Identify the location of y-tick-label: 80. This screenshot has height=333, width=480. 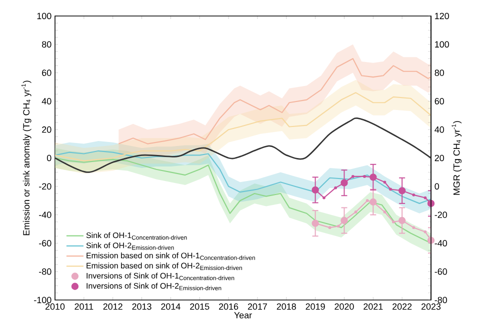
(47, 44).